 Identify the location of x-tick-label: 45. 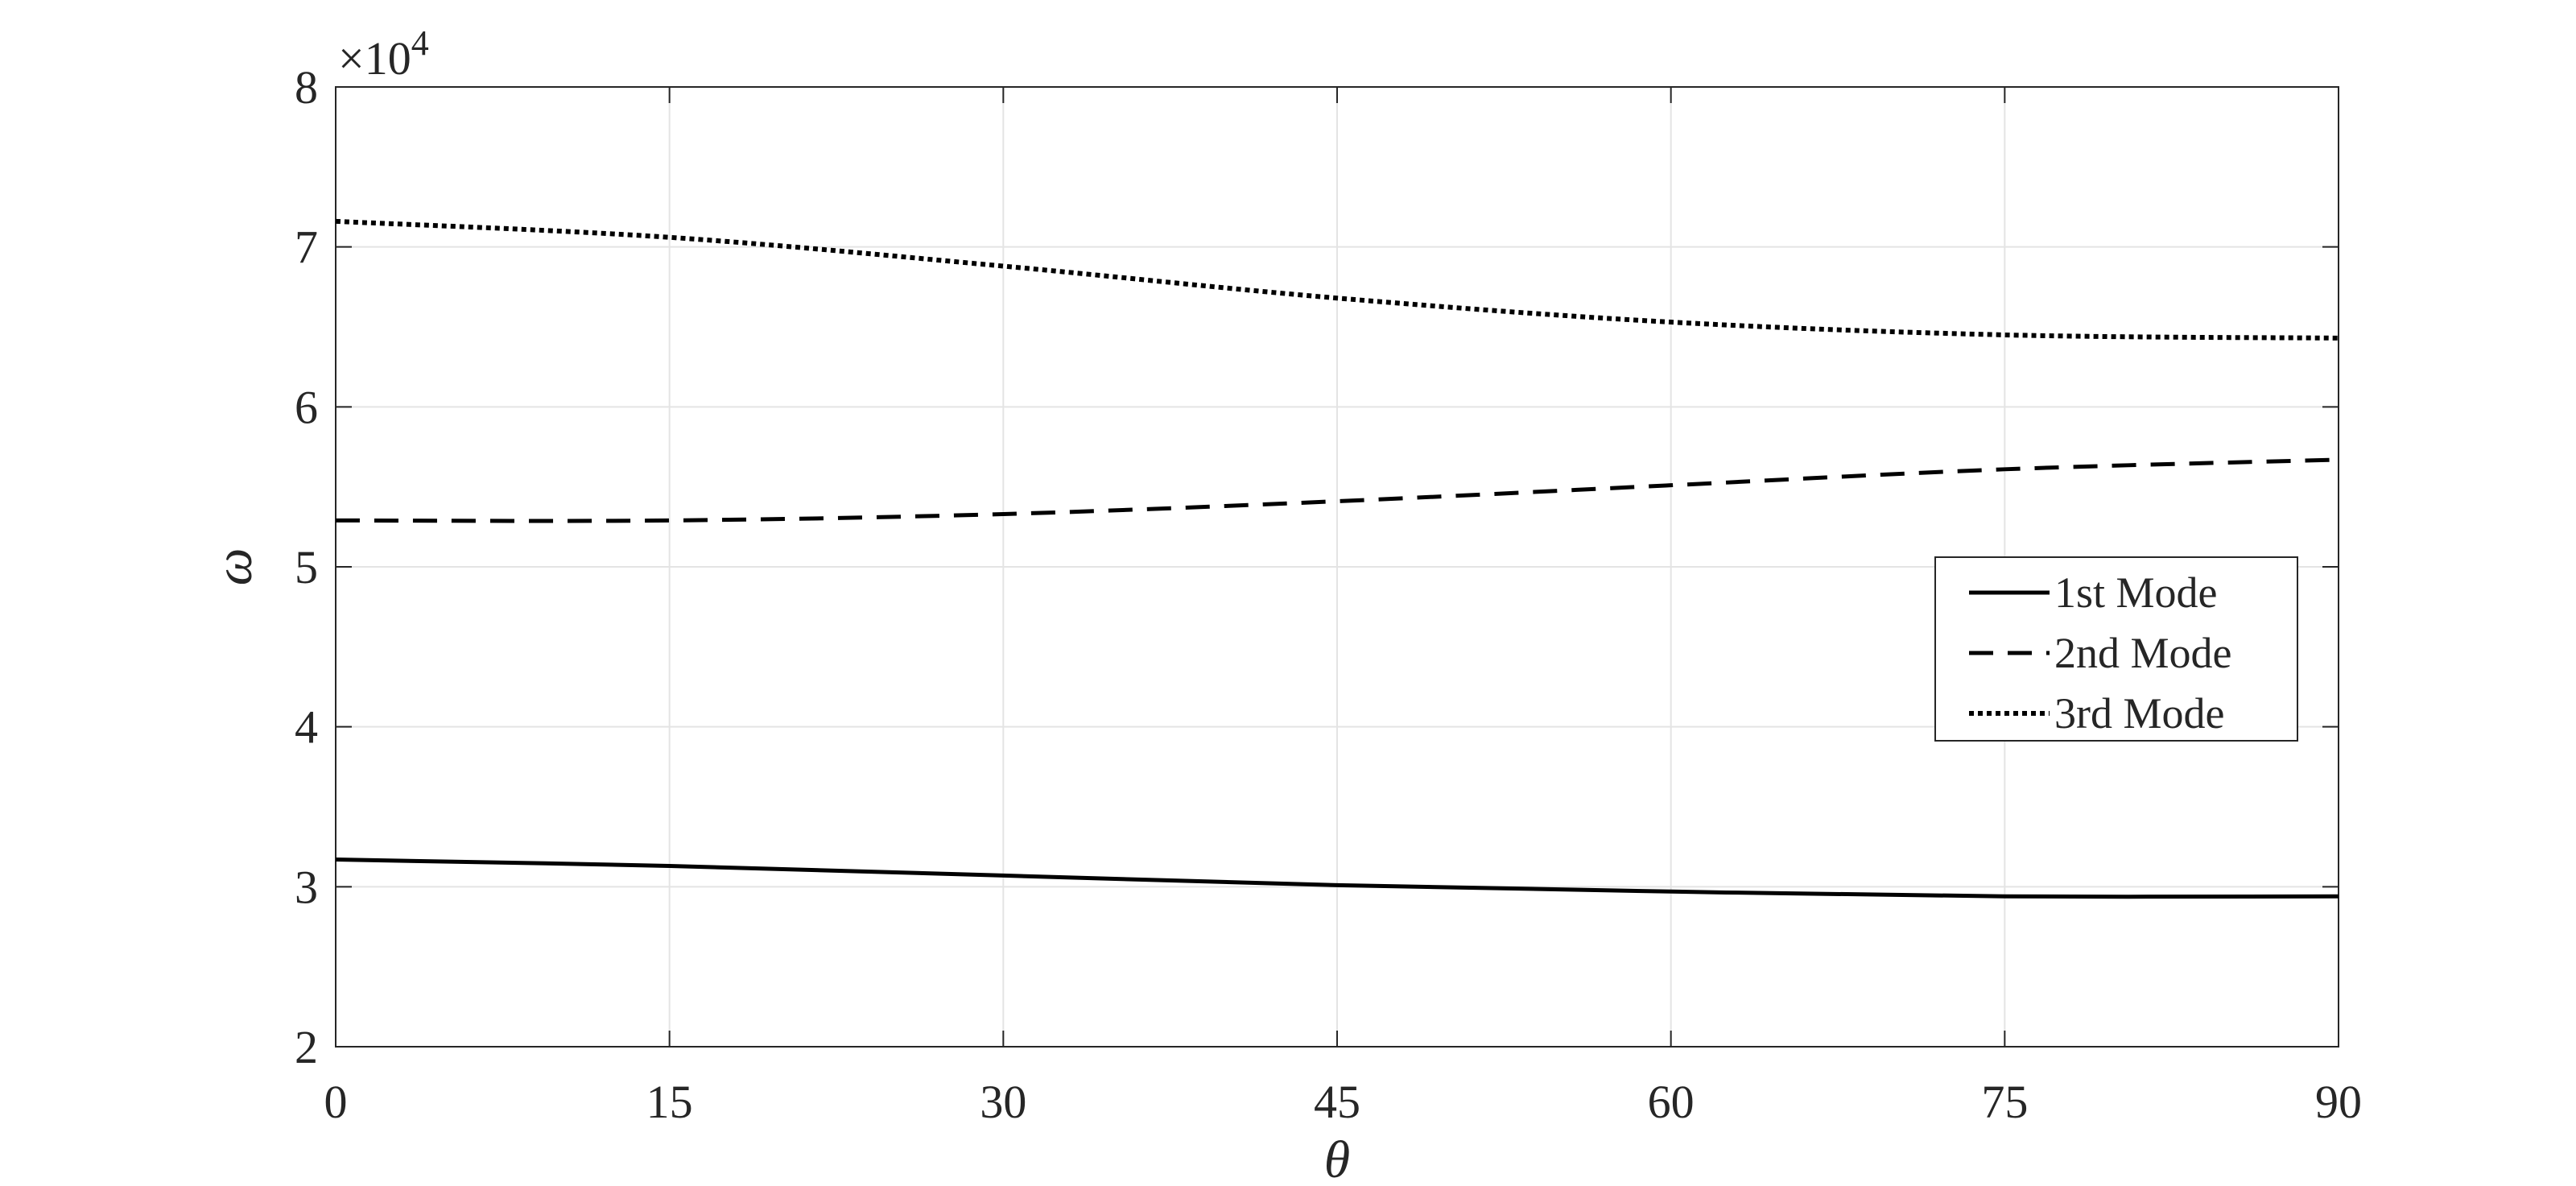
(1337, 1102).